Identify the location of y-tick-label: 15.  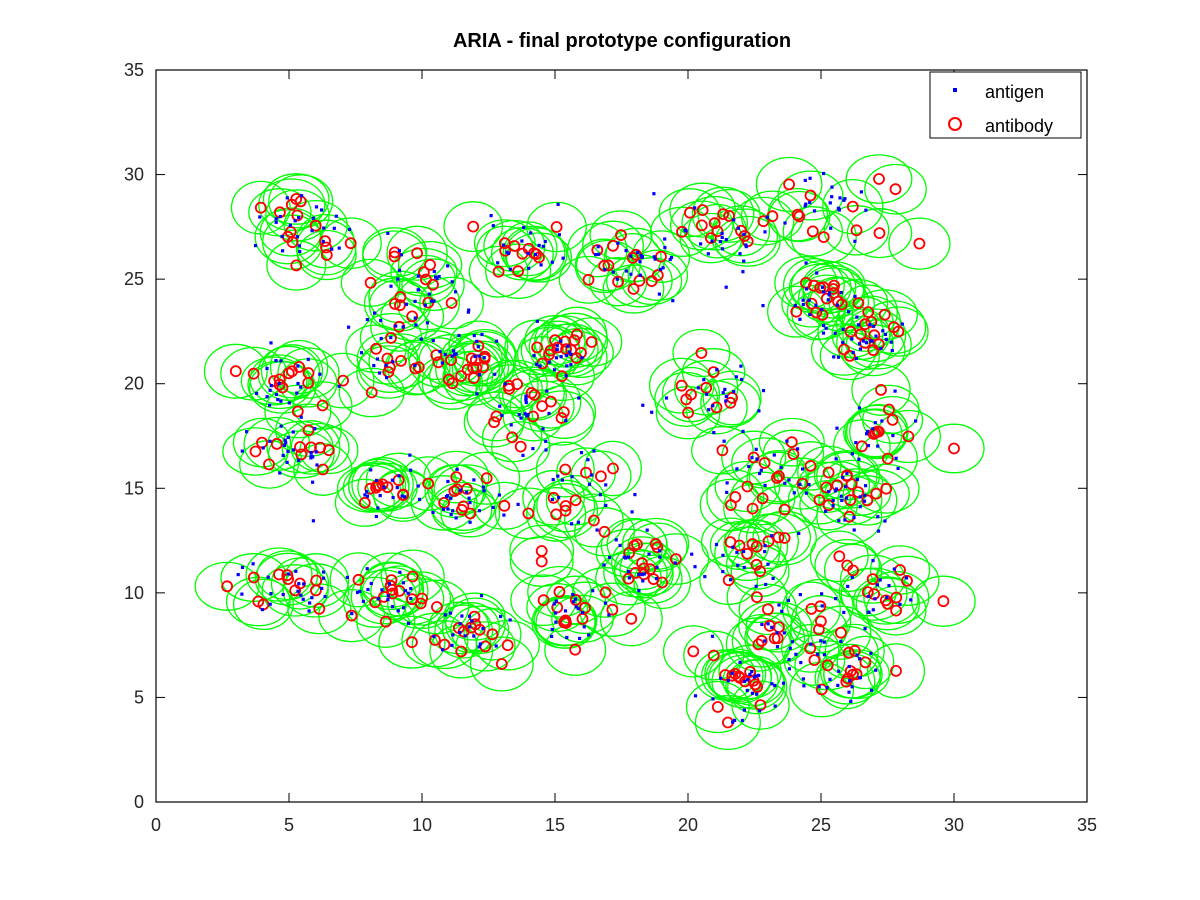
(134, 488).